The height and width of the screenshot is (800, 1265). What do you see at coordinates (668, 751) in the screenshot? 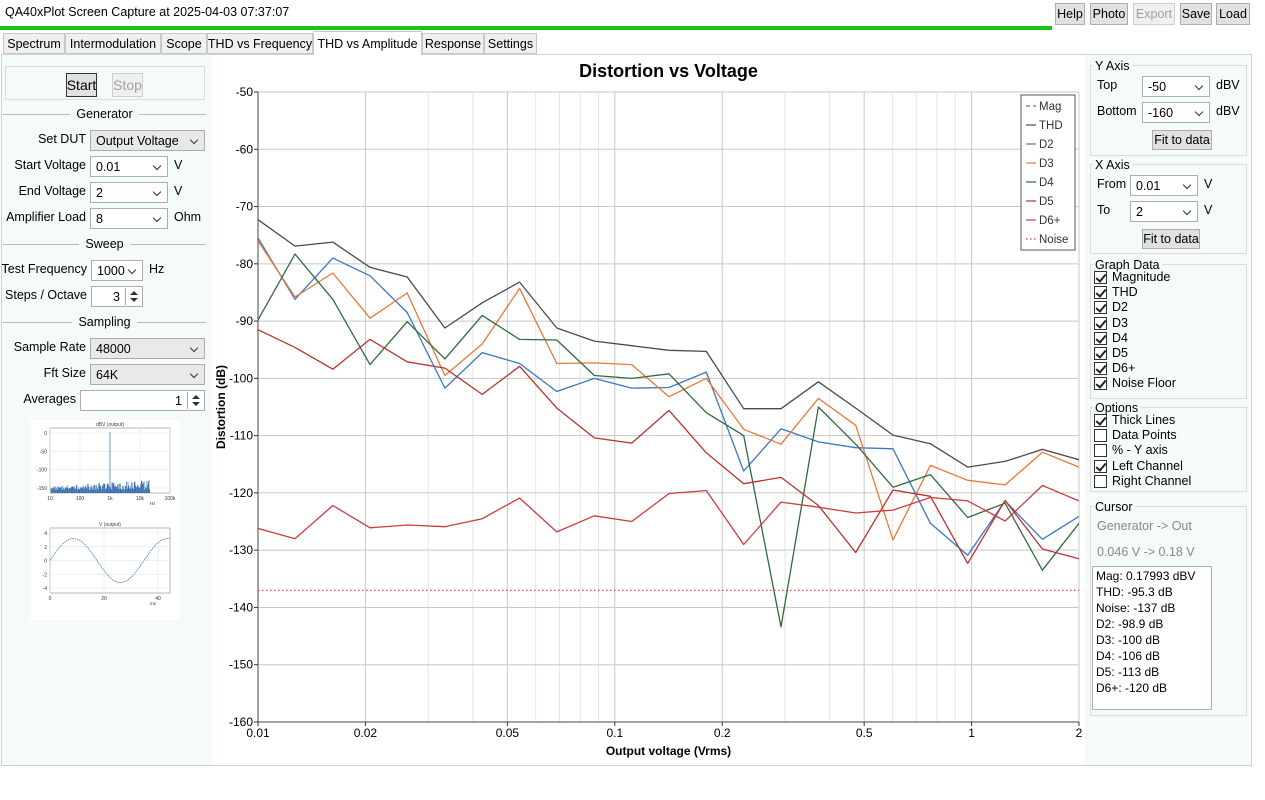
I see `x-axis-label: Output voltage (Vrms)` at bounding box center [668, 751].